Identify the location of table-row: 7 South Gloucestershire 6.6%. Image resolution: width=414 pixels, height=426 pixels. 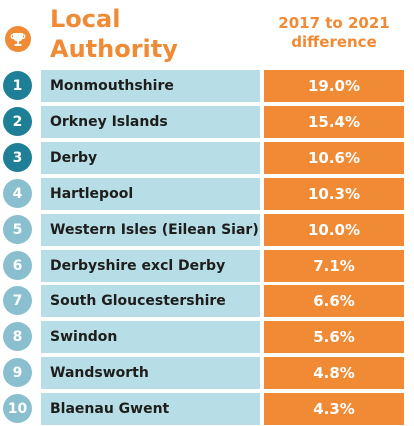
(207, 301).